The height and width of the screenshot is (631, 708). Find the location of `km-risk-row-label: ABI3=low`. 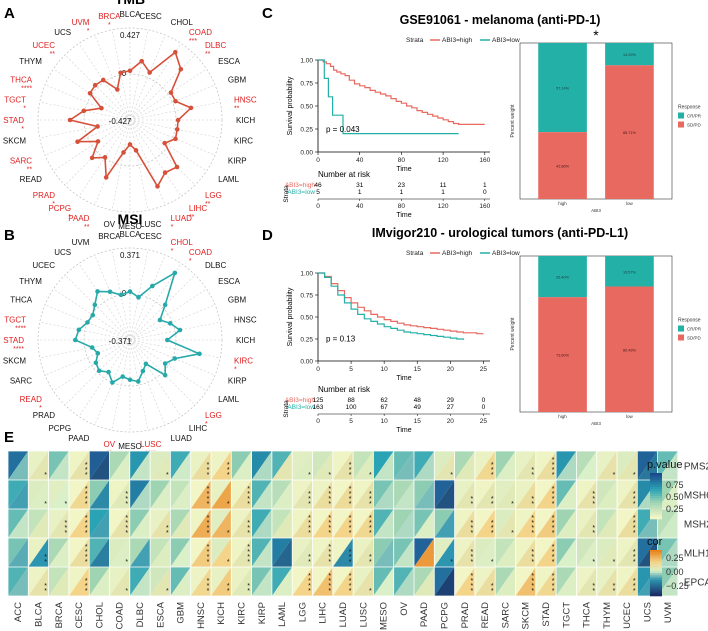

km-risk-row-label: ABI3=low is located at coordinates (301, 192).